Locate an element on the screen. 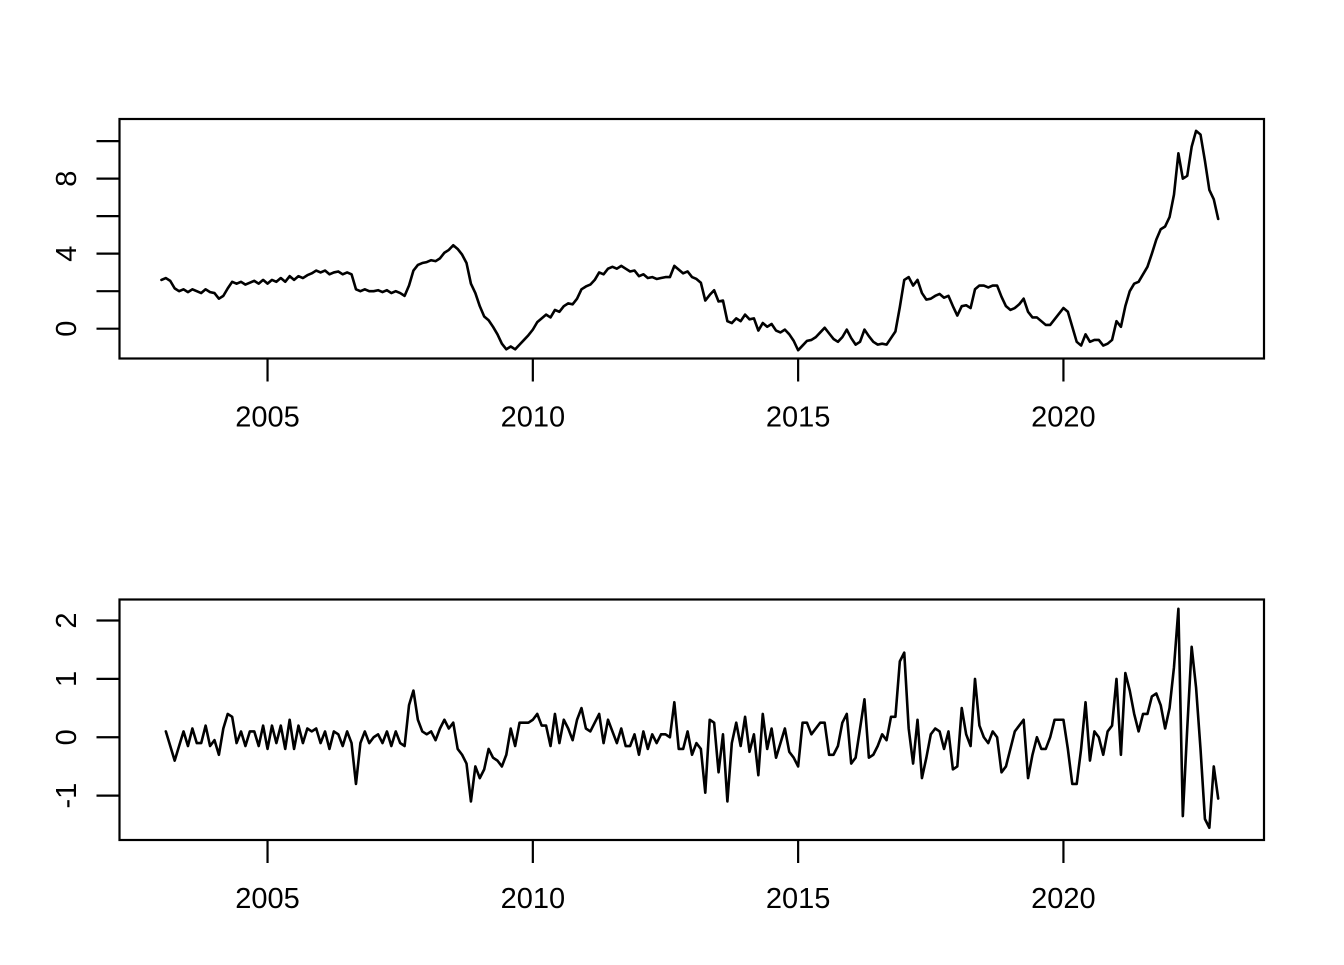  bottom-y-tick-label: 0 is located at coordinates (67, 737).